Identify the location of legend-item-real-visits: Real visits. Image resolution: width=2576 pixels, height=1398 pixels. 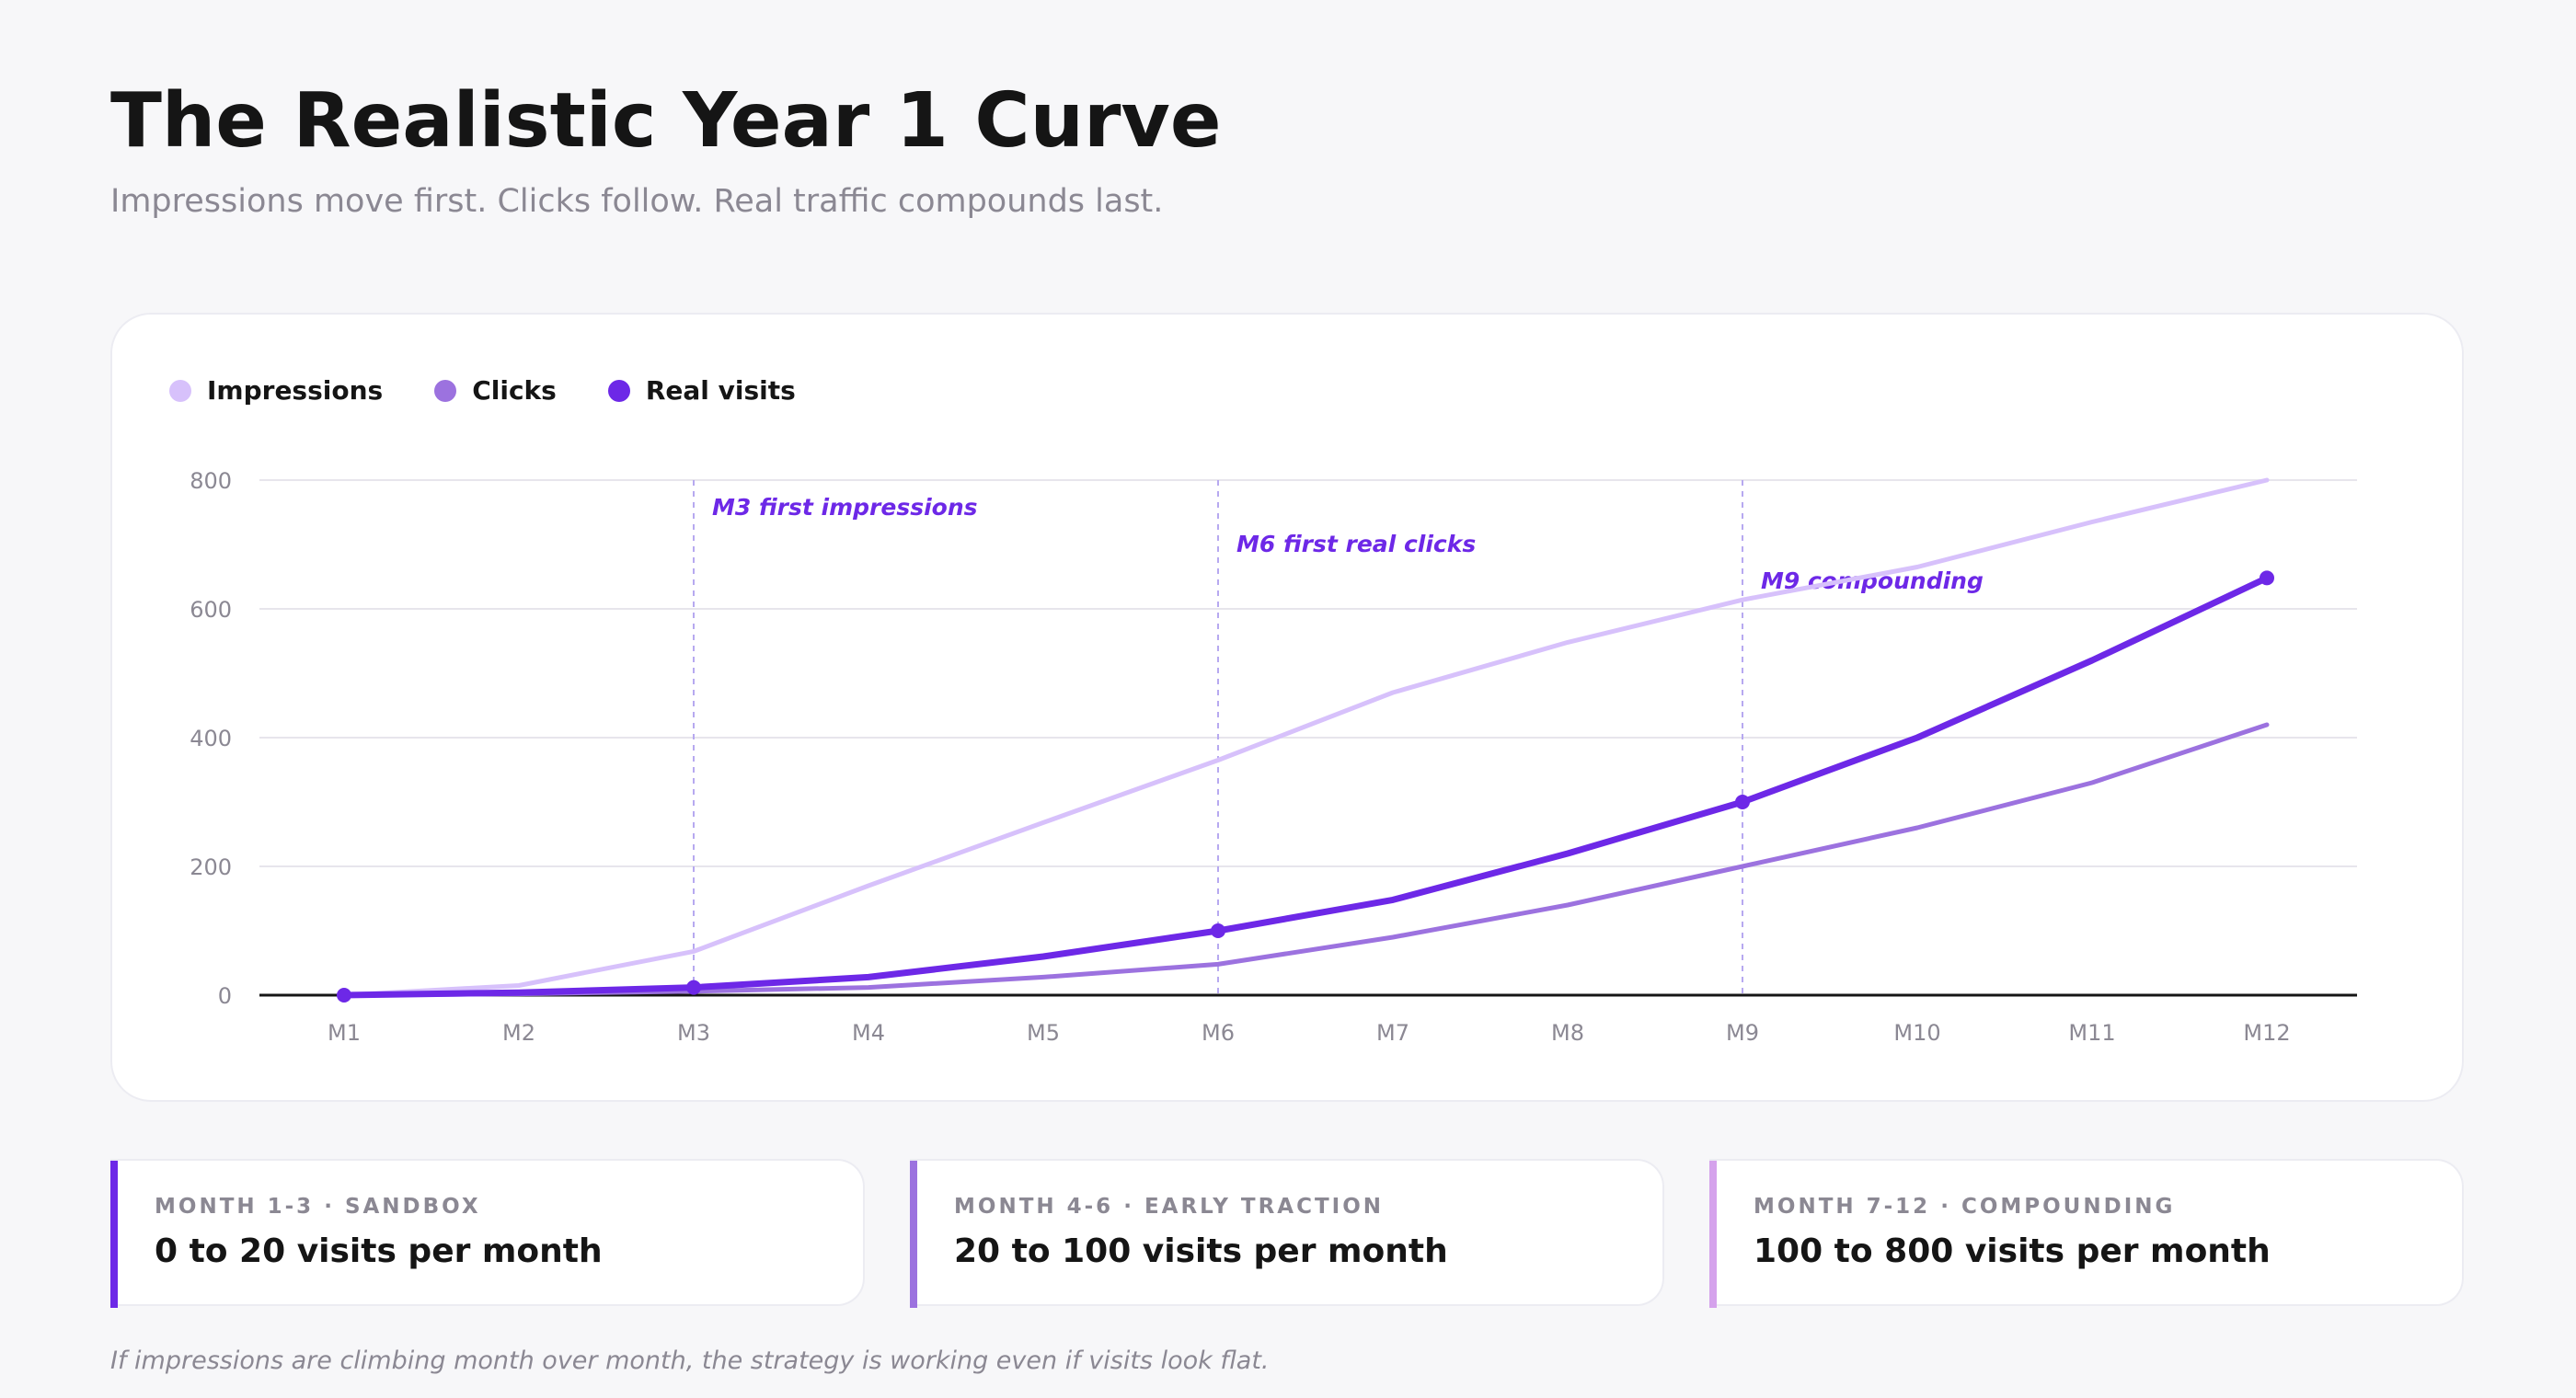
(701, 391).